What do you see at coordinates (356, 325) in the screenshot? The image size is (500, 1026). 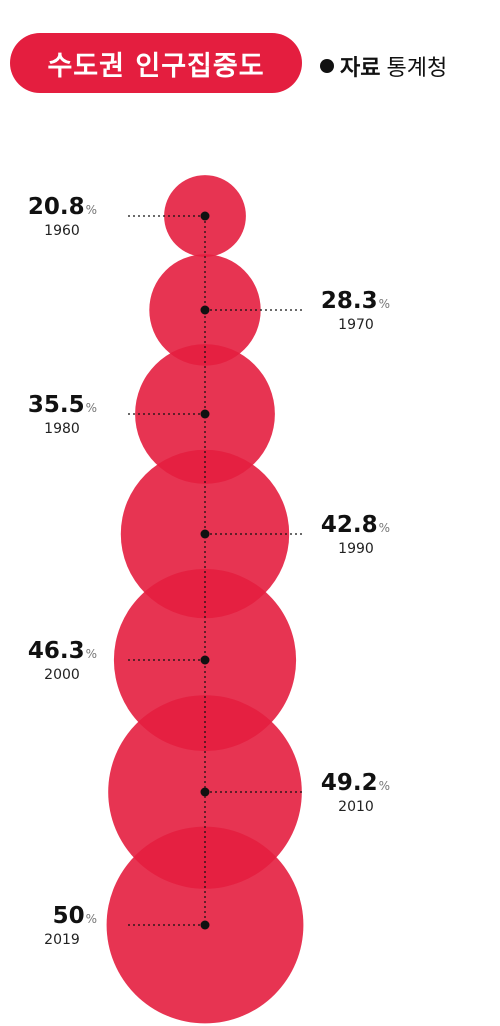 I see `year-label-1970: 1970` at bounding box center [356, 325].